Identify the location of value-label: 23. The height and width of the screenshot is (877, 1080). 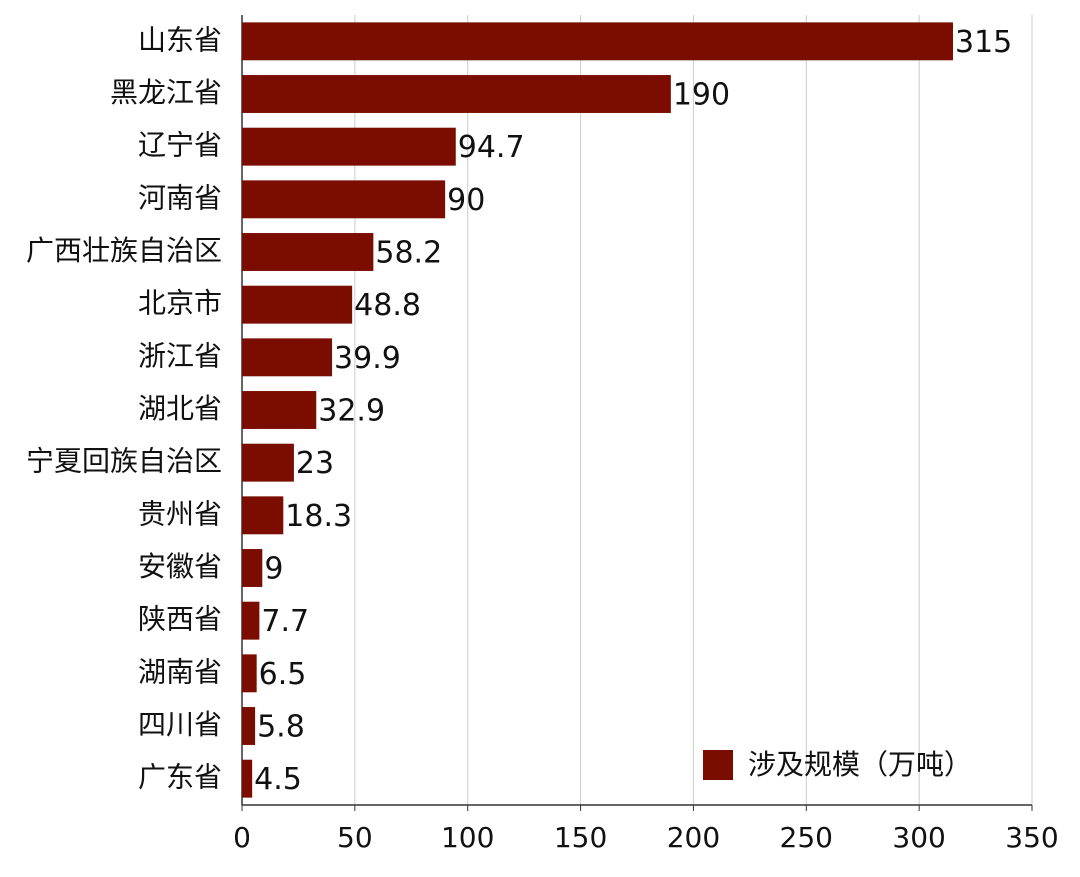
(315, 463).